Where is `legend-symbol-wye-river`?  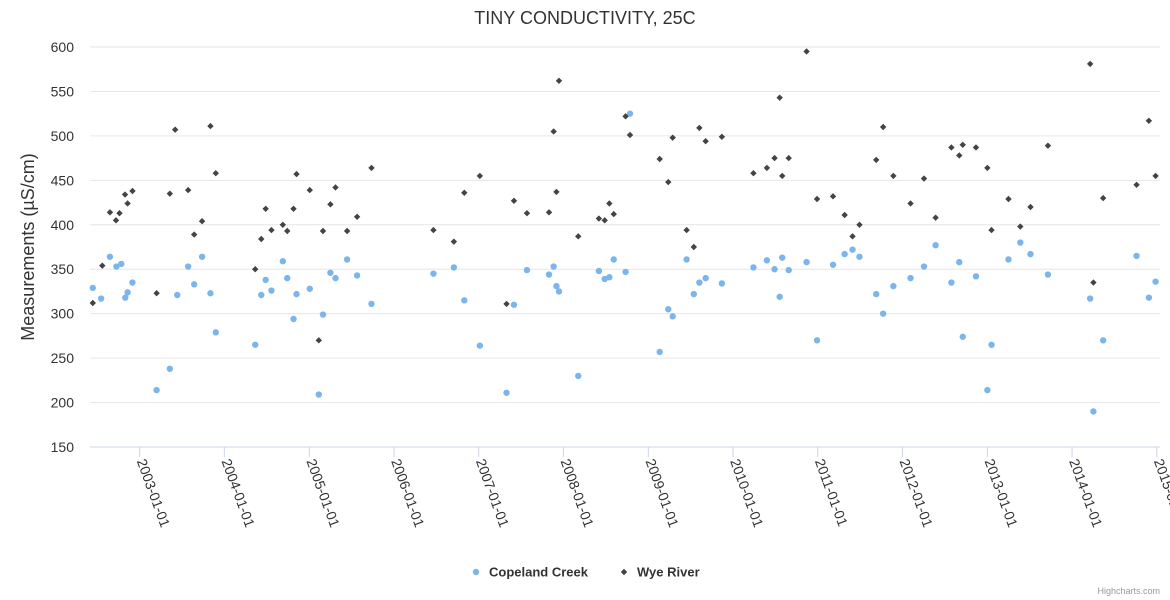
legend-symbol-wye-river is located at coordinates (624, 572).